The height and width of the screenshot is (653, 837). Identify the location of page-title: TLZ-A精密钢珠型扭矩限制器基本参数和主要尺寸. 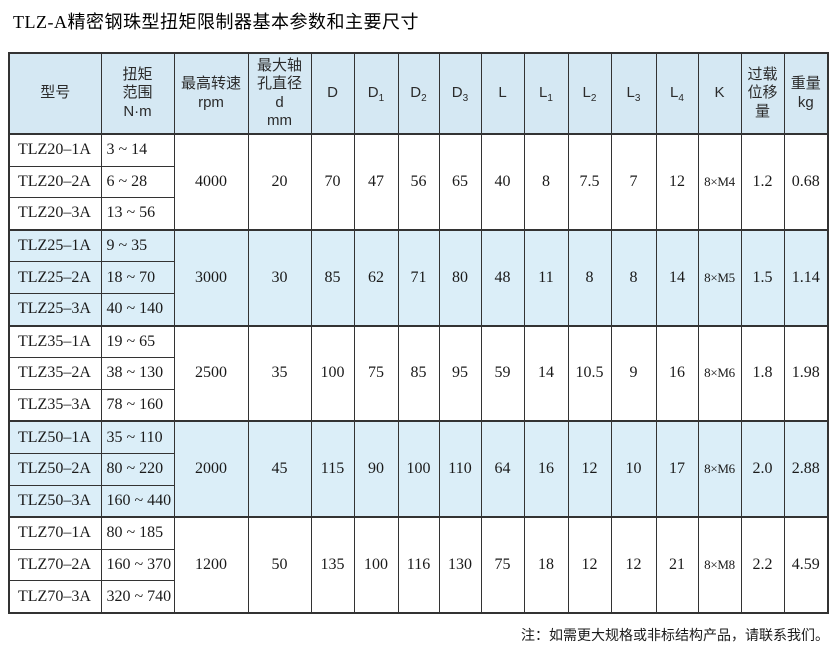
(216, 22).